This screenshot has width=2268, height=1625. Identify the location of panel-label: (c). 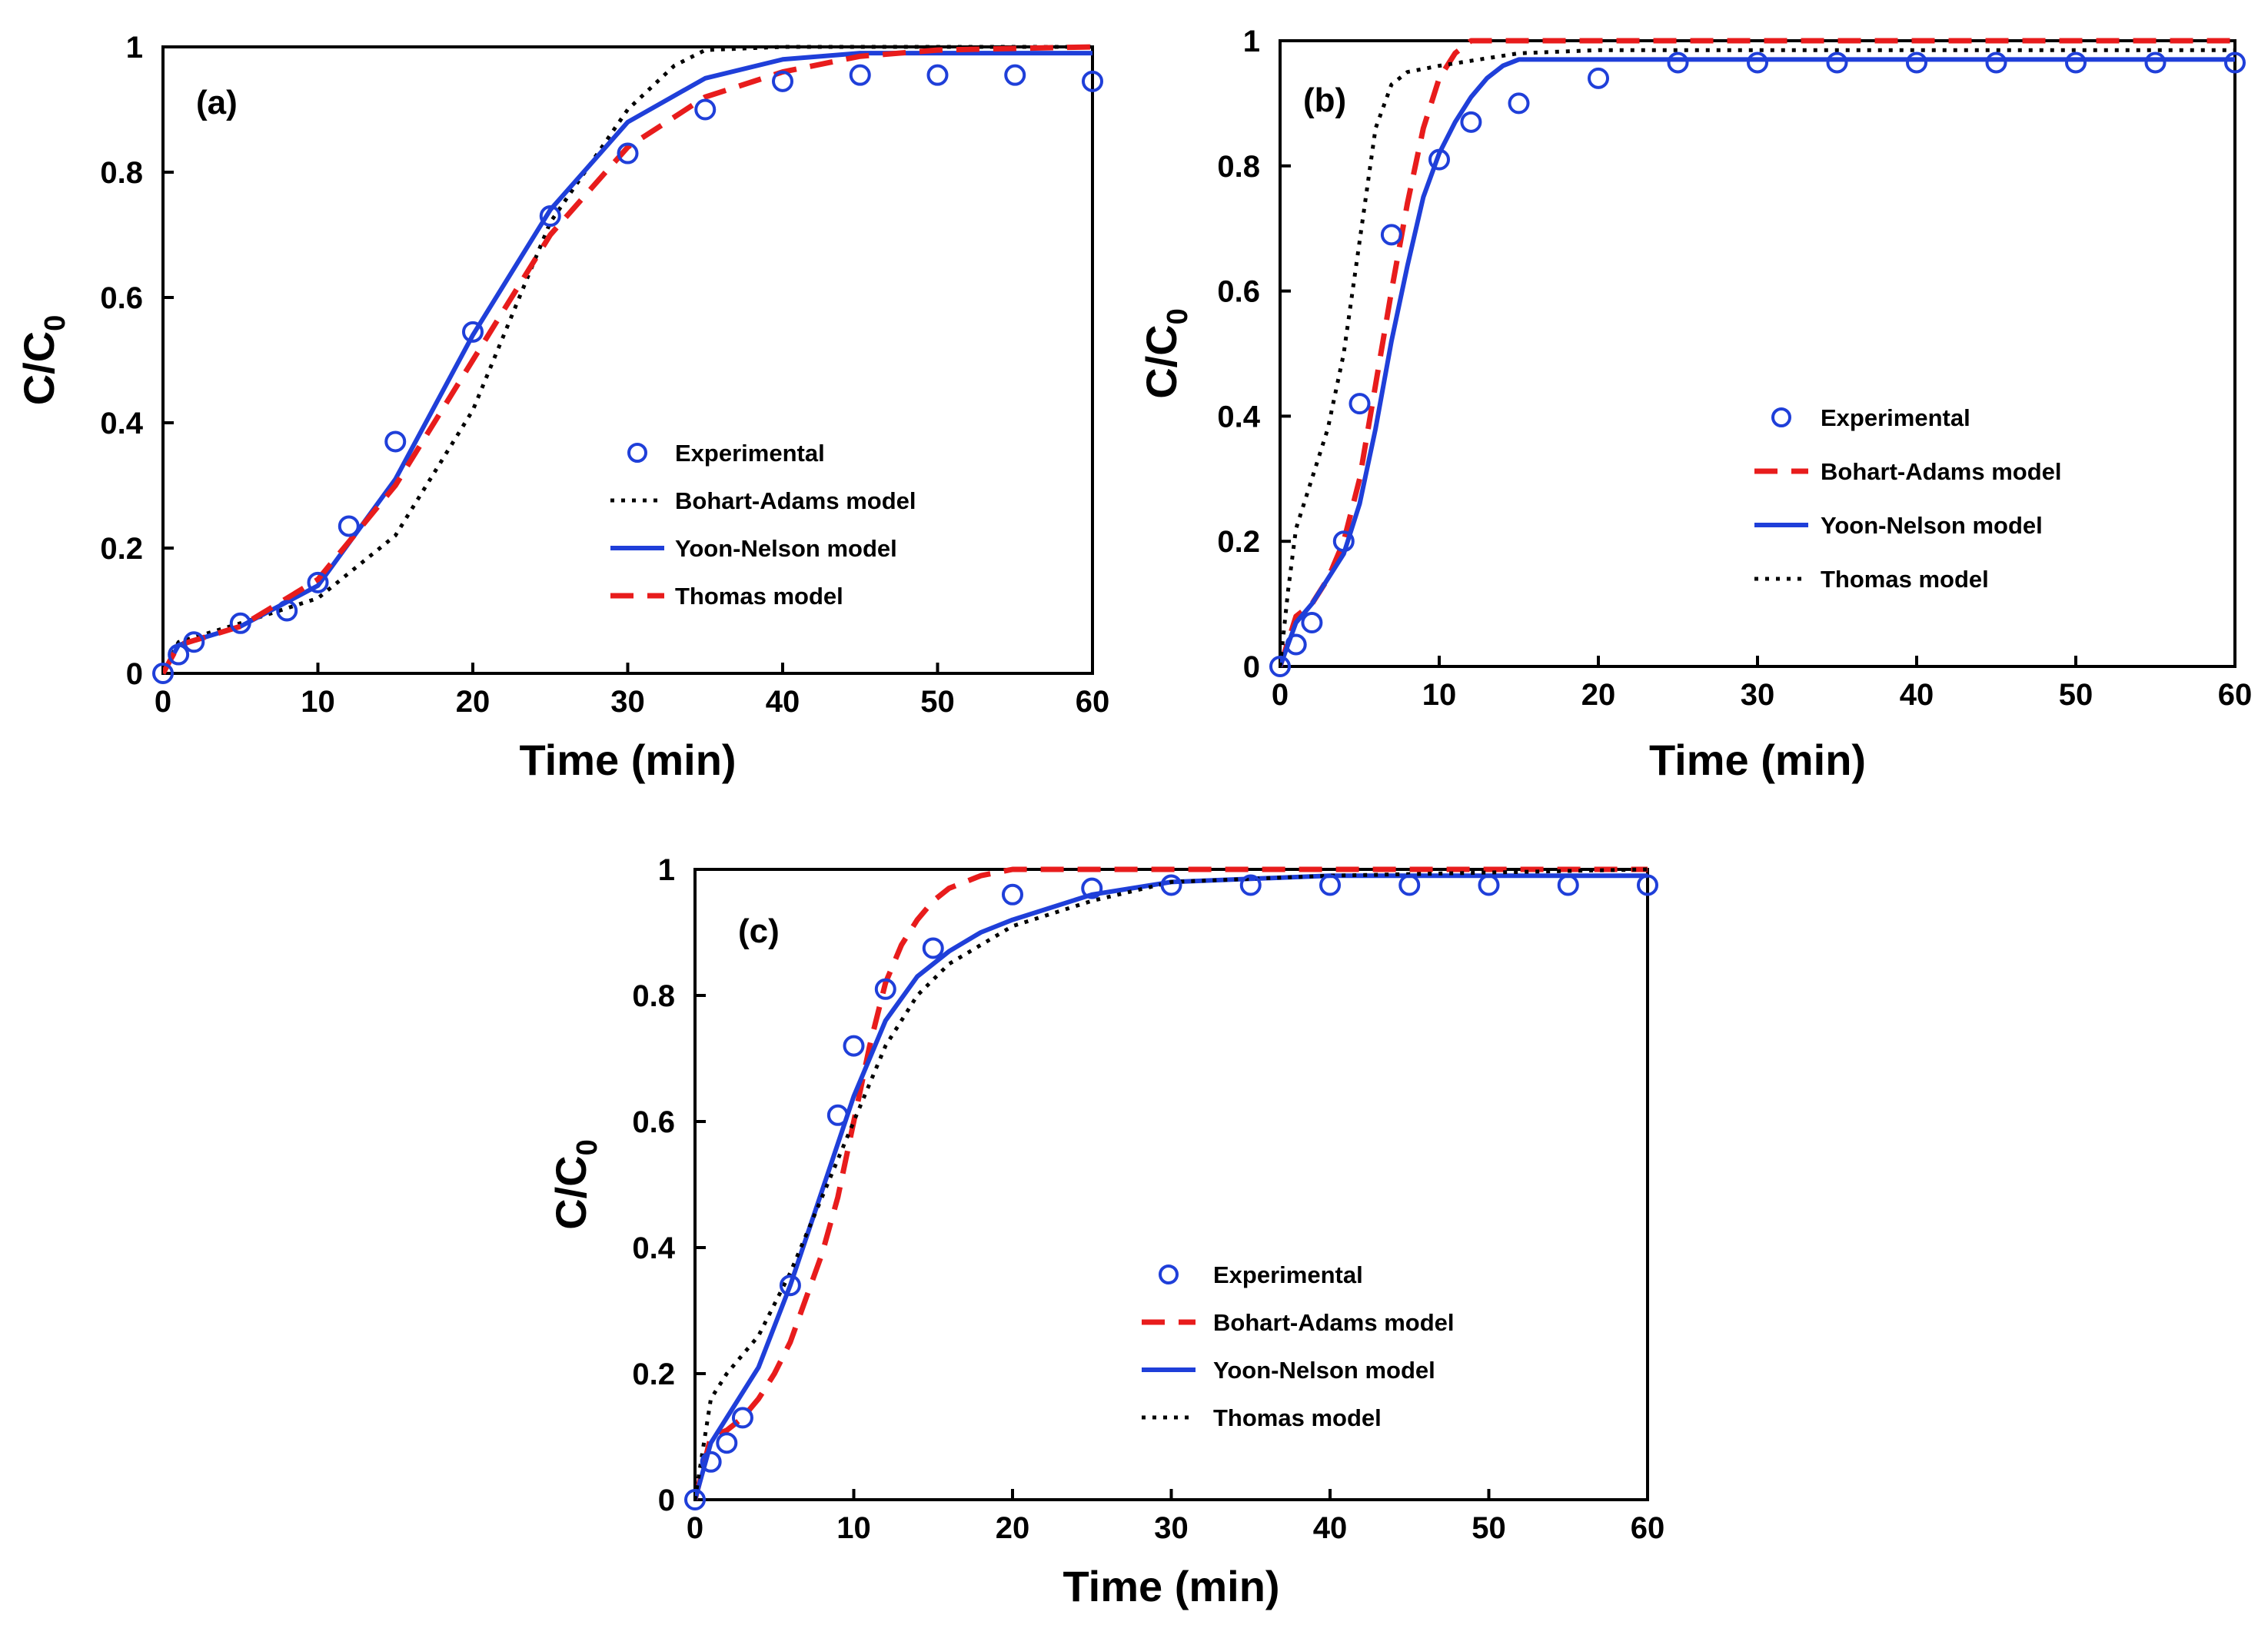
(759, 931).